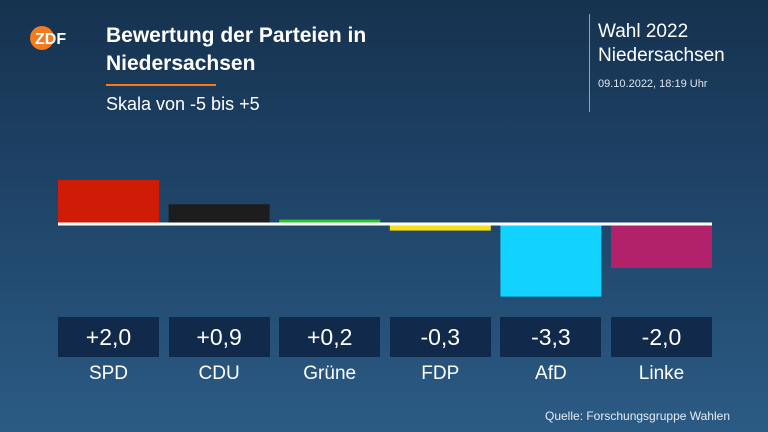  Describe the element at coordinates (661, 337) in the screenshot. I see `value-label-linke: -2,0` at that location.